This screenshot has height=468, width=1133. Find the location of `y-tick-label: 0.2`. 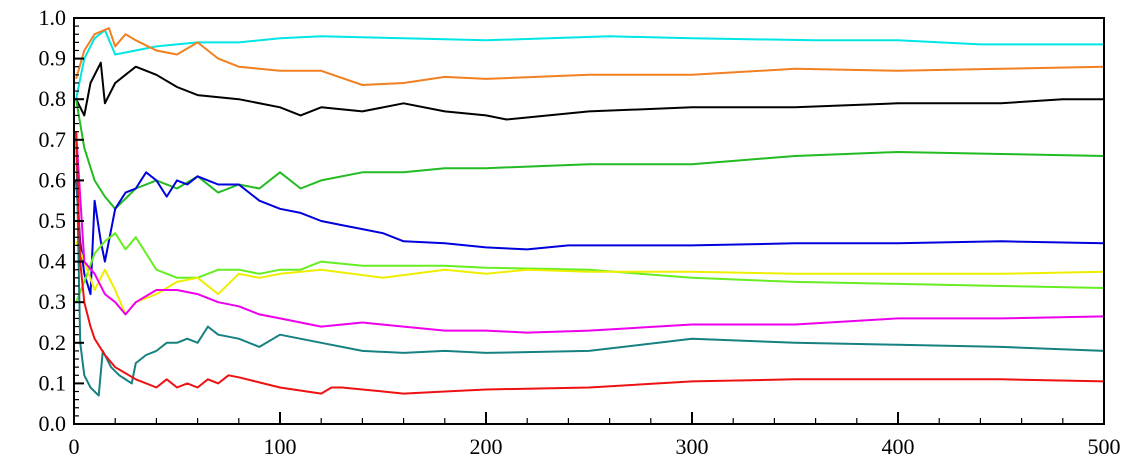

y-tick-label: 0.2 is located at coordinates (53, 342).